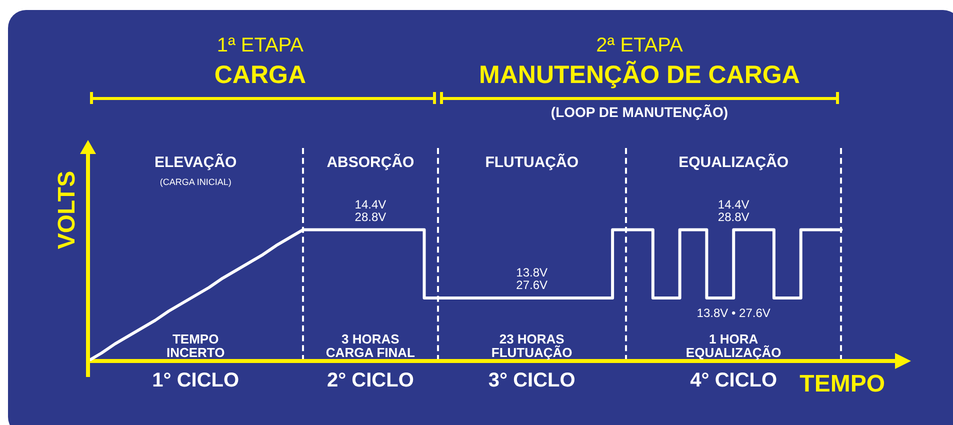 The height and width of the screenshot is (425, 953). What do you see at coordinates (733, 313) in the screenshot?
I see `annotation: 13.8V • 27.6V` at bounding box center [733, 313].